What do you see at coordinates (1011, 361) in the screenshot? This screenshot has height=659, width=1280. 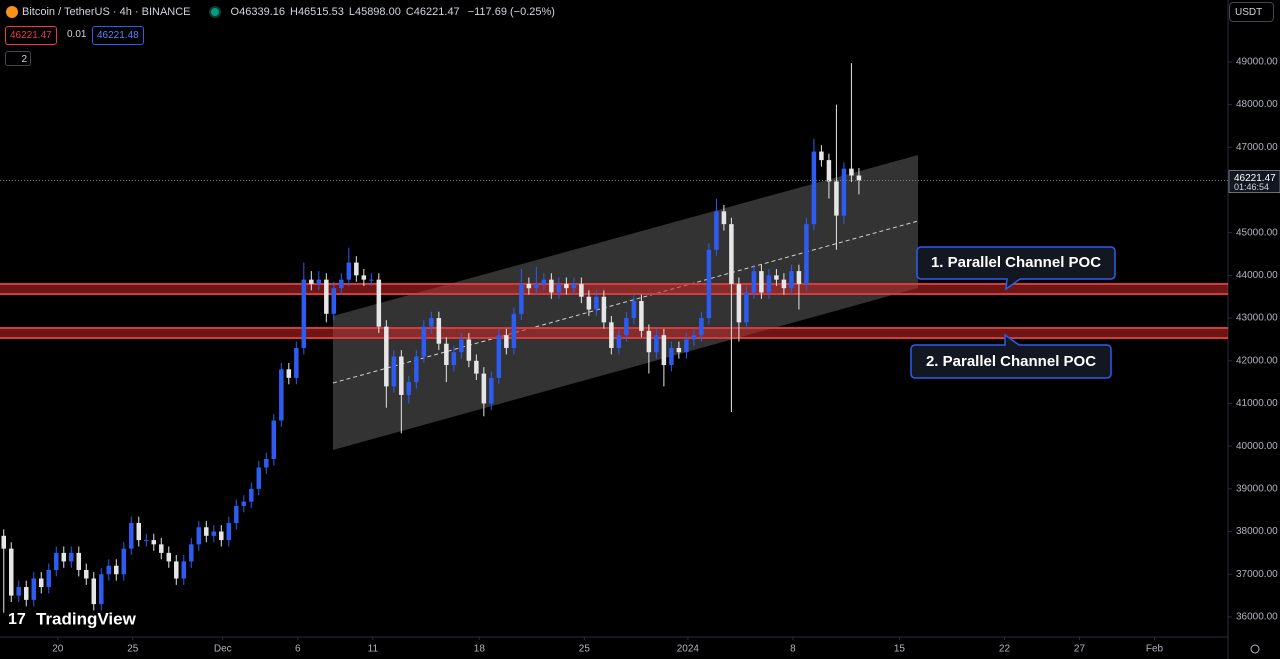 I see `callout-text: 2. Parallel Channel POC` at bounding box center [1011, 361].